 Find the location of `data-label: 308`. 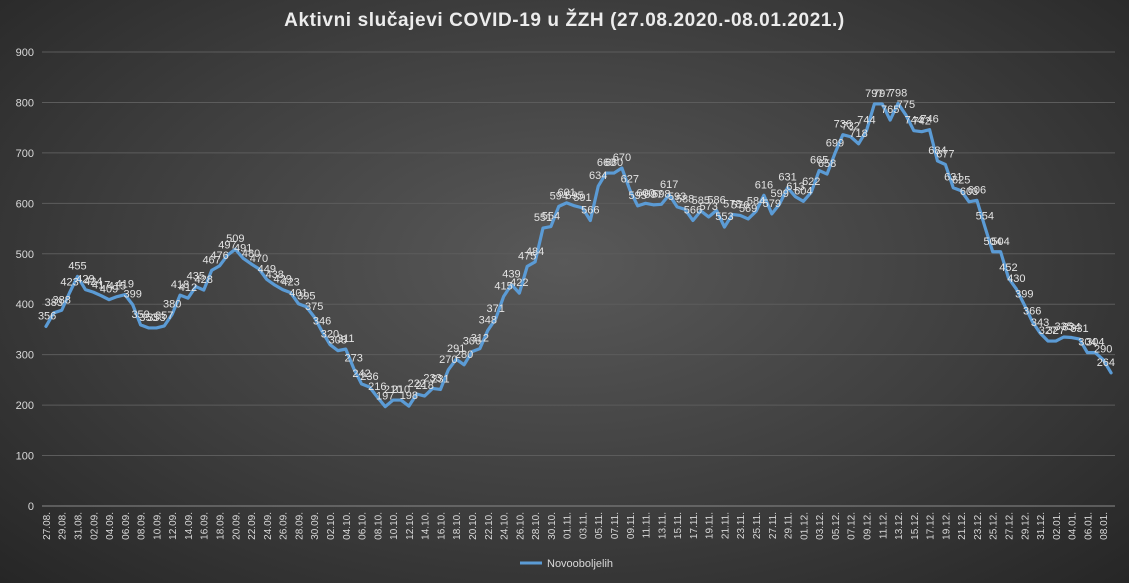

data-label: 308 is located at coordinates (338, 341).